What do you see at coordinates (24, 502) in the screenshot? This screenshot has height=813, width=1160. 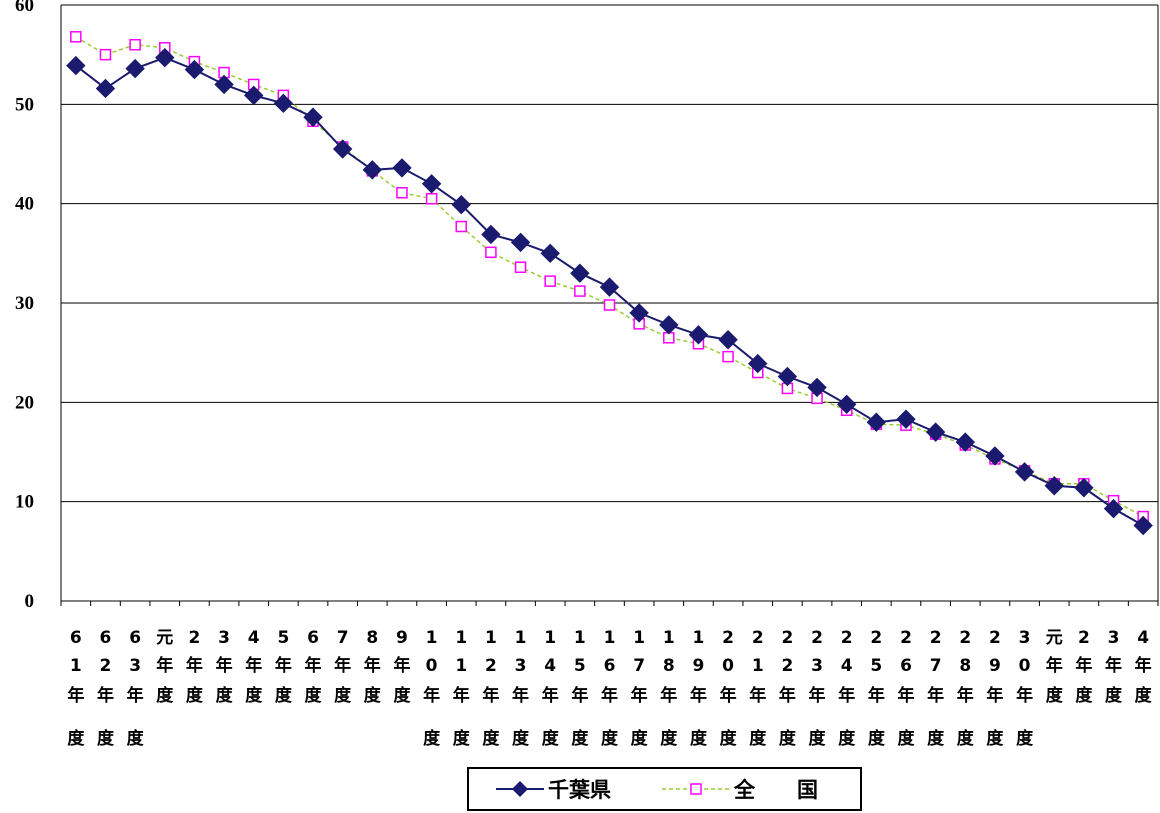 I see `y-tick-label: 10` at bounding box center [24, 502].